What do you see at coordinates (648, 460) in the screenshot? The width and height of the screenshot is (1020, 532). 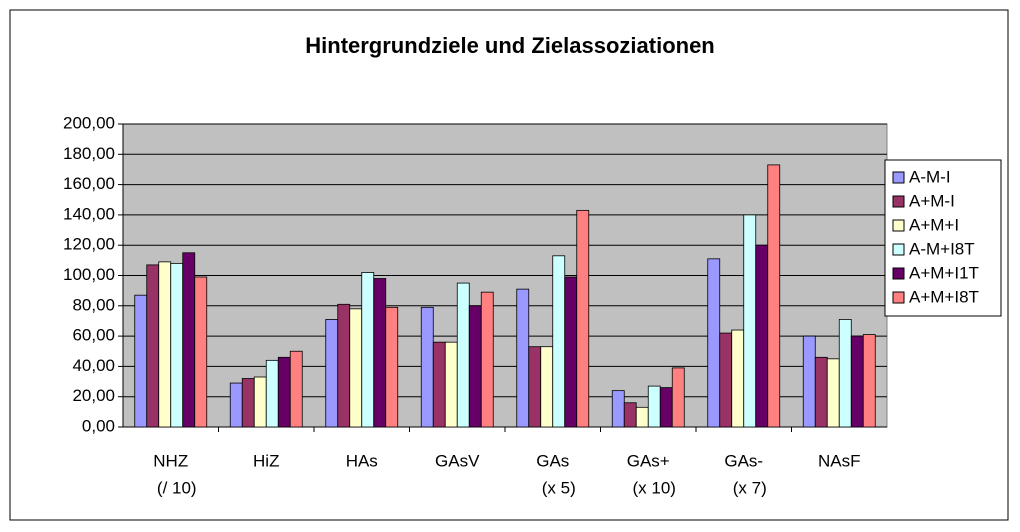 I see `x-tick-label: GAs+` at bounding box center [648, 460].